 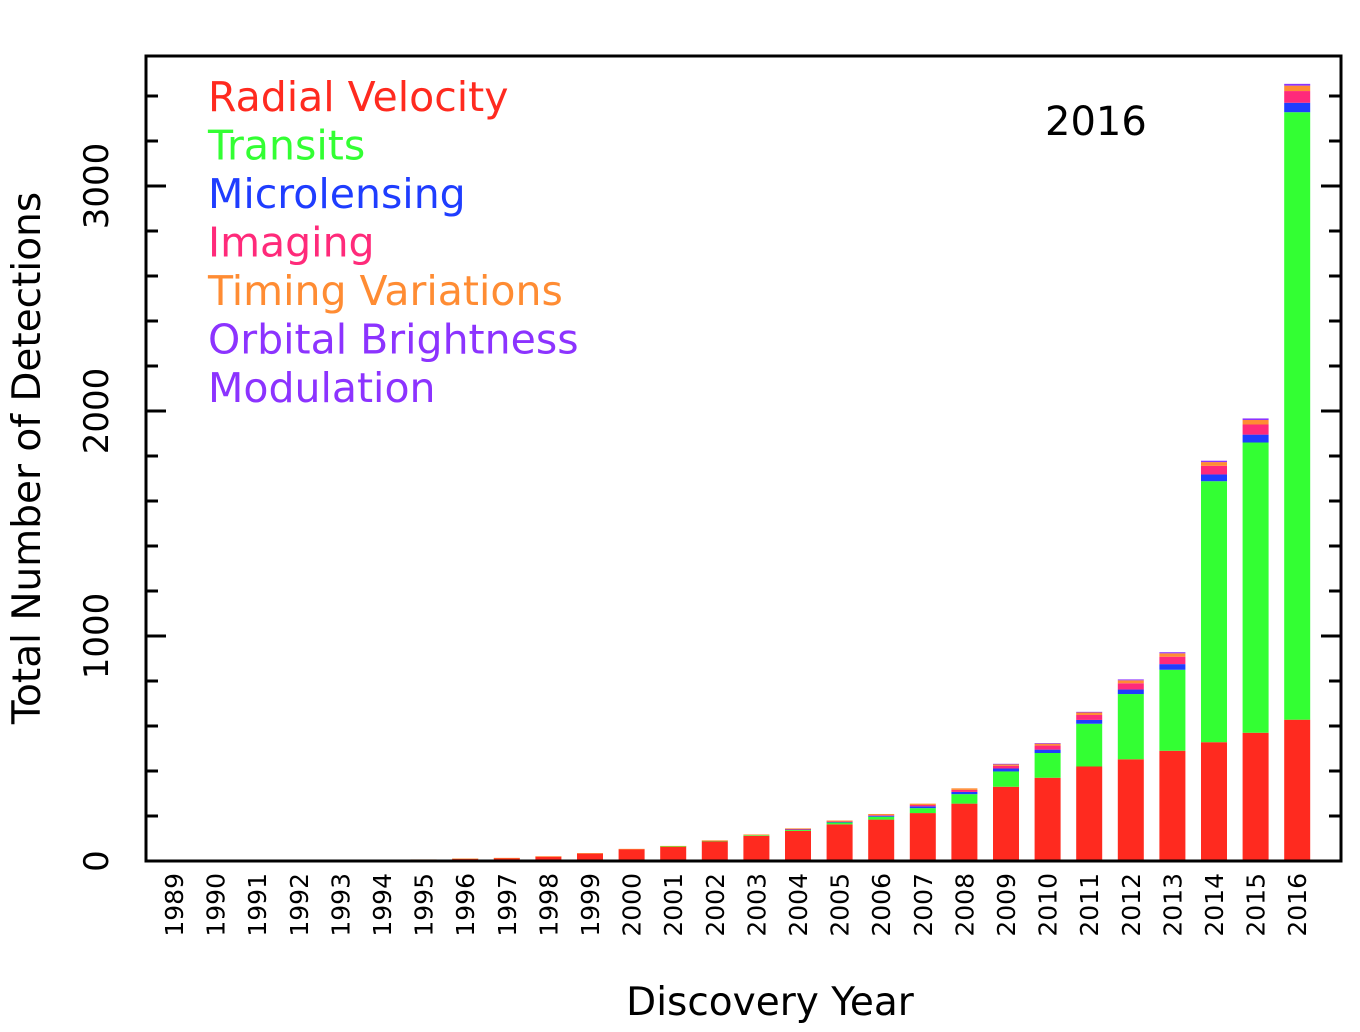 I want to click on bar-segment-2013-timing-variations, so click(x=1172, y=655).